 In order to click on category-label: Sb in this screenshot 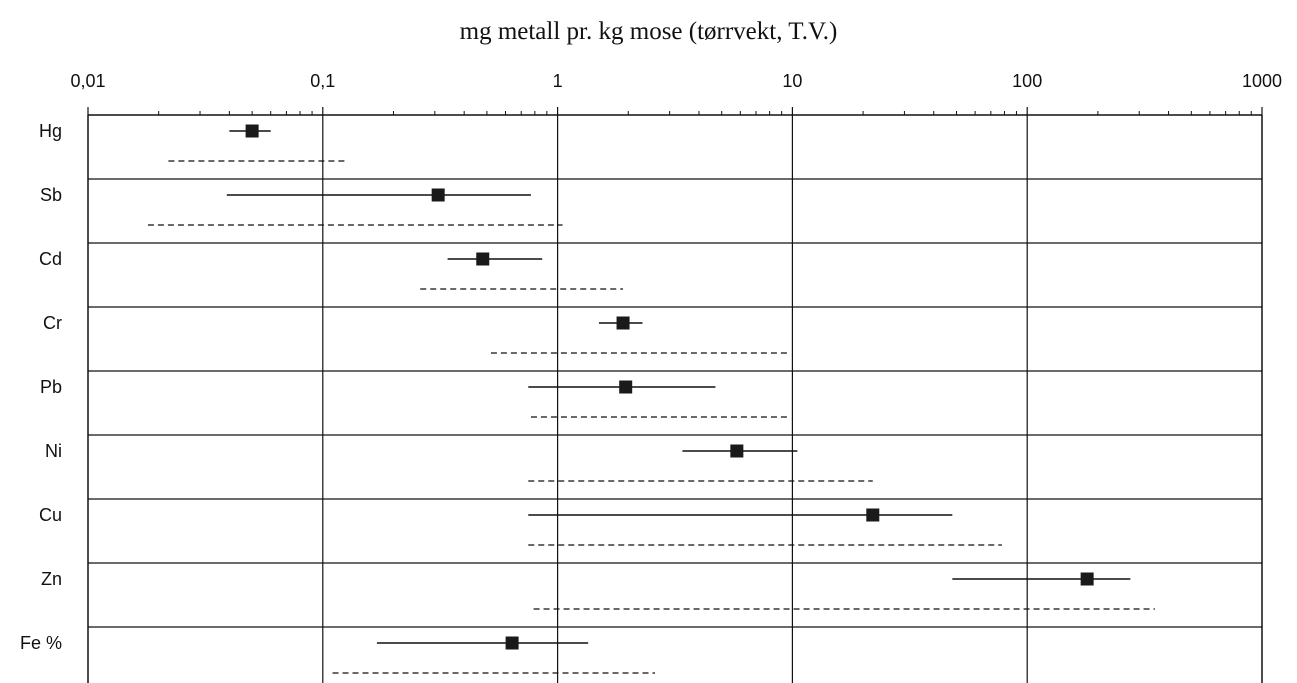, I will do `click(51, 195)`.